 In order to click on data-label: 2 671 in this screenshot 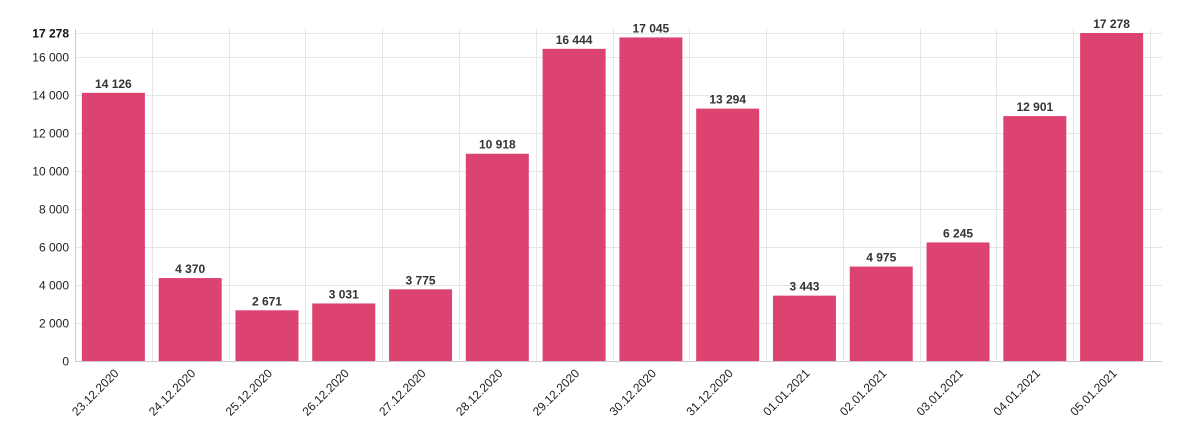, I will do `click(267, 301)`.